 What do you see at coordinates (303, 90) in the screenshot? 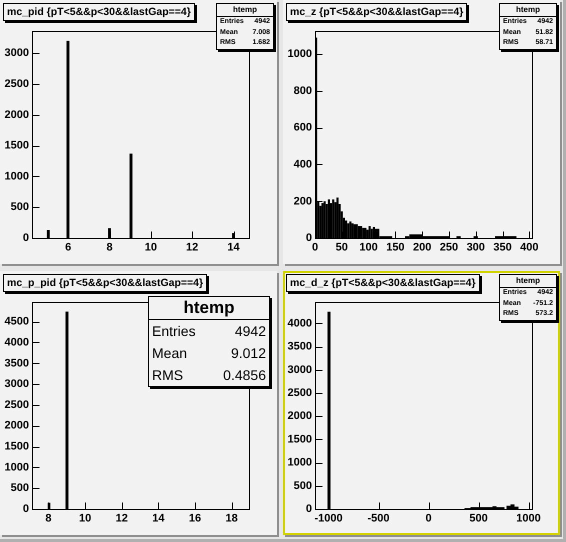
I see `y-tick-label: 800` at bounding box center [303, 90].